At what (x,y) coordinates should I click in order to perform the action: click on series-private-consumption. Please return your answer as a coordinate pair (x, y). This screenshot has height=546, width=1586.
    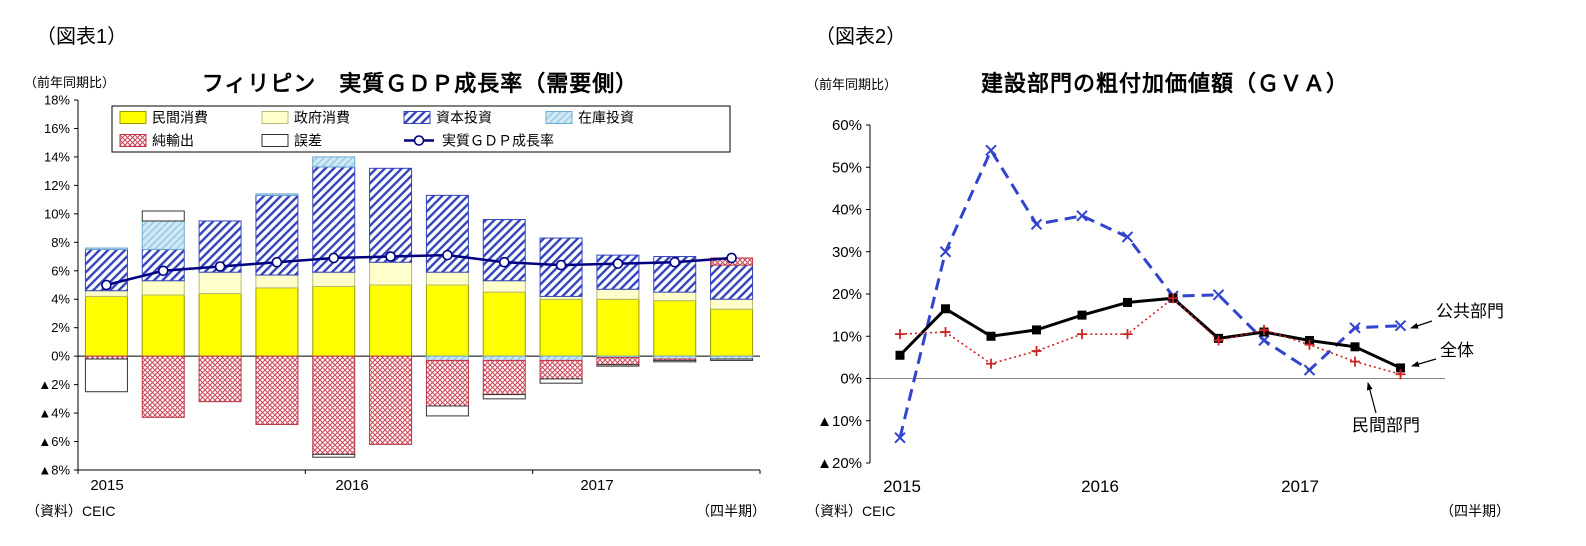
    Looking at the image, I should click on (419, 320).